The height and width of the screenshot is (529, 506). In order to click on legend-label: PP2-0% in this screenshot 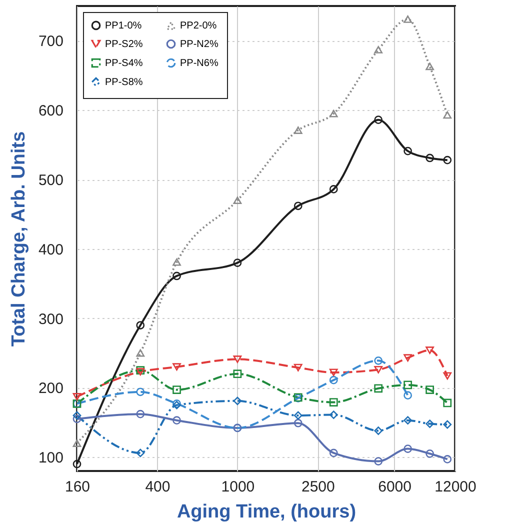, I will do `click(198, 26)`.